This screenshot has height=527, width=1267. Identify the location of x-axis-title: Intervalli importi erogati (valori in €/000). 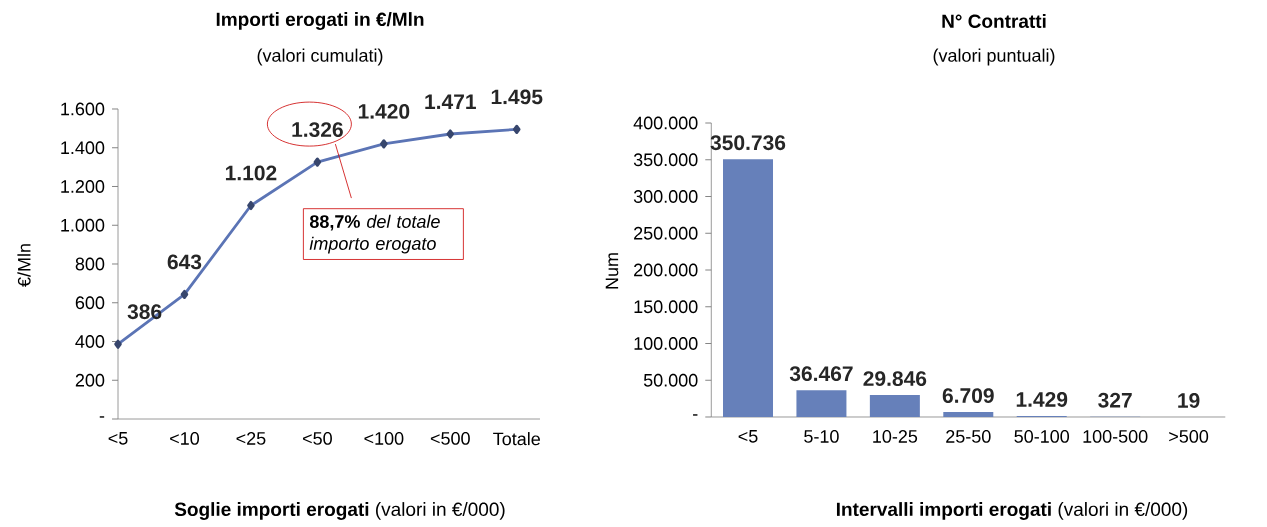
(1012, 511).